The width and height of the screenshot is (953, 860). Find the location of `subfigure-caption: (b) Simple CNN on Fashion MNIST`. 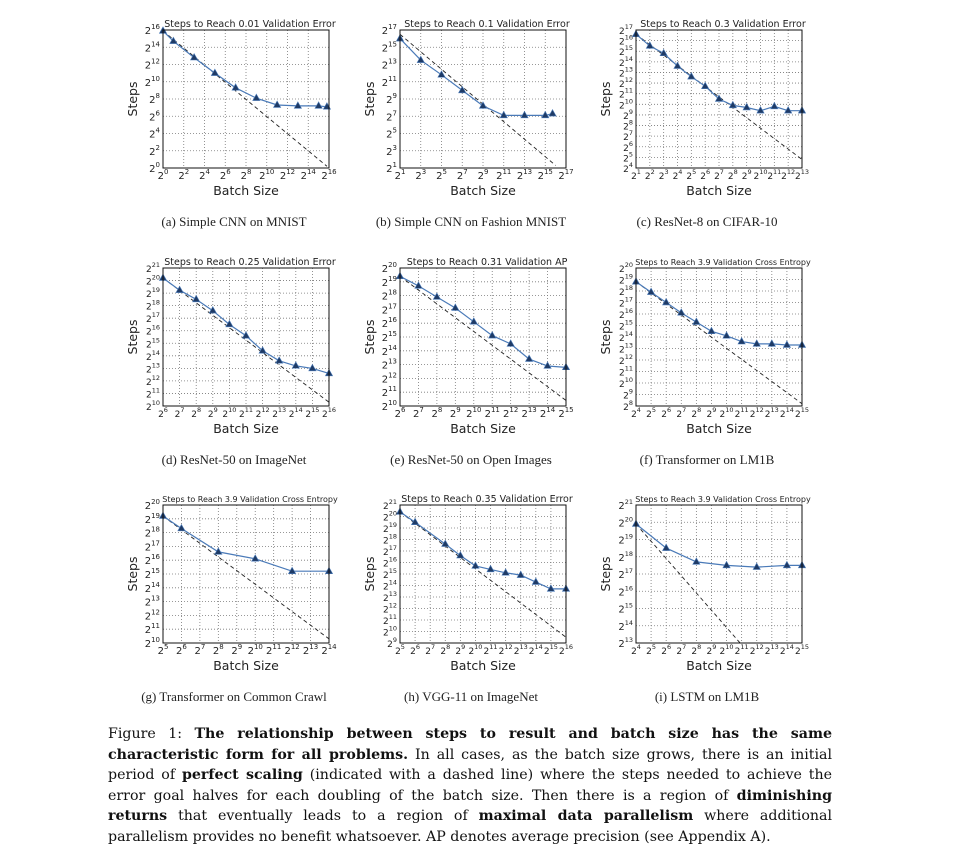

subfigure-caption: (b) Simple CNN on Fashion MNIST is located at coordinates (471, 221).